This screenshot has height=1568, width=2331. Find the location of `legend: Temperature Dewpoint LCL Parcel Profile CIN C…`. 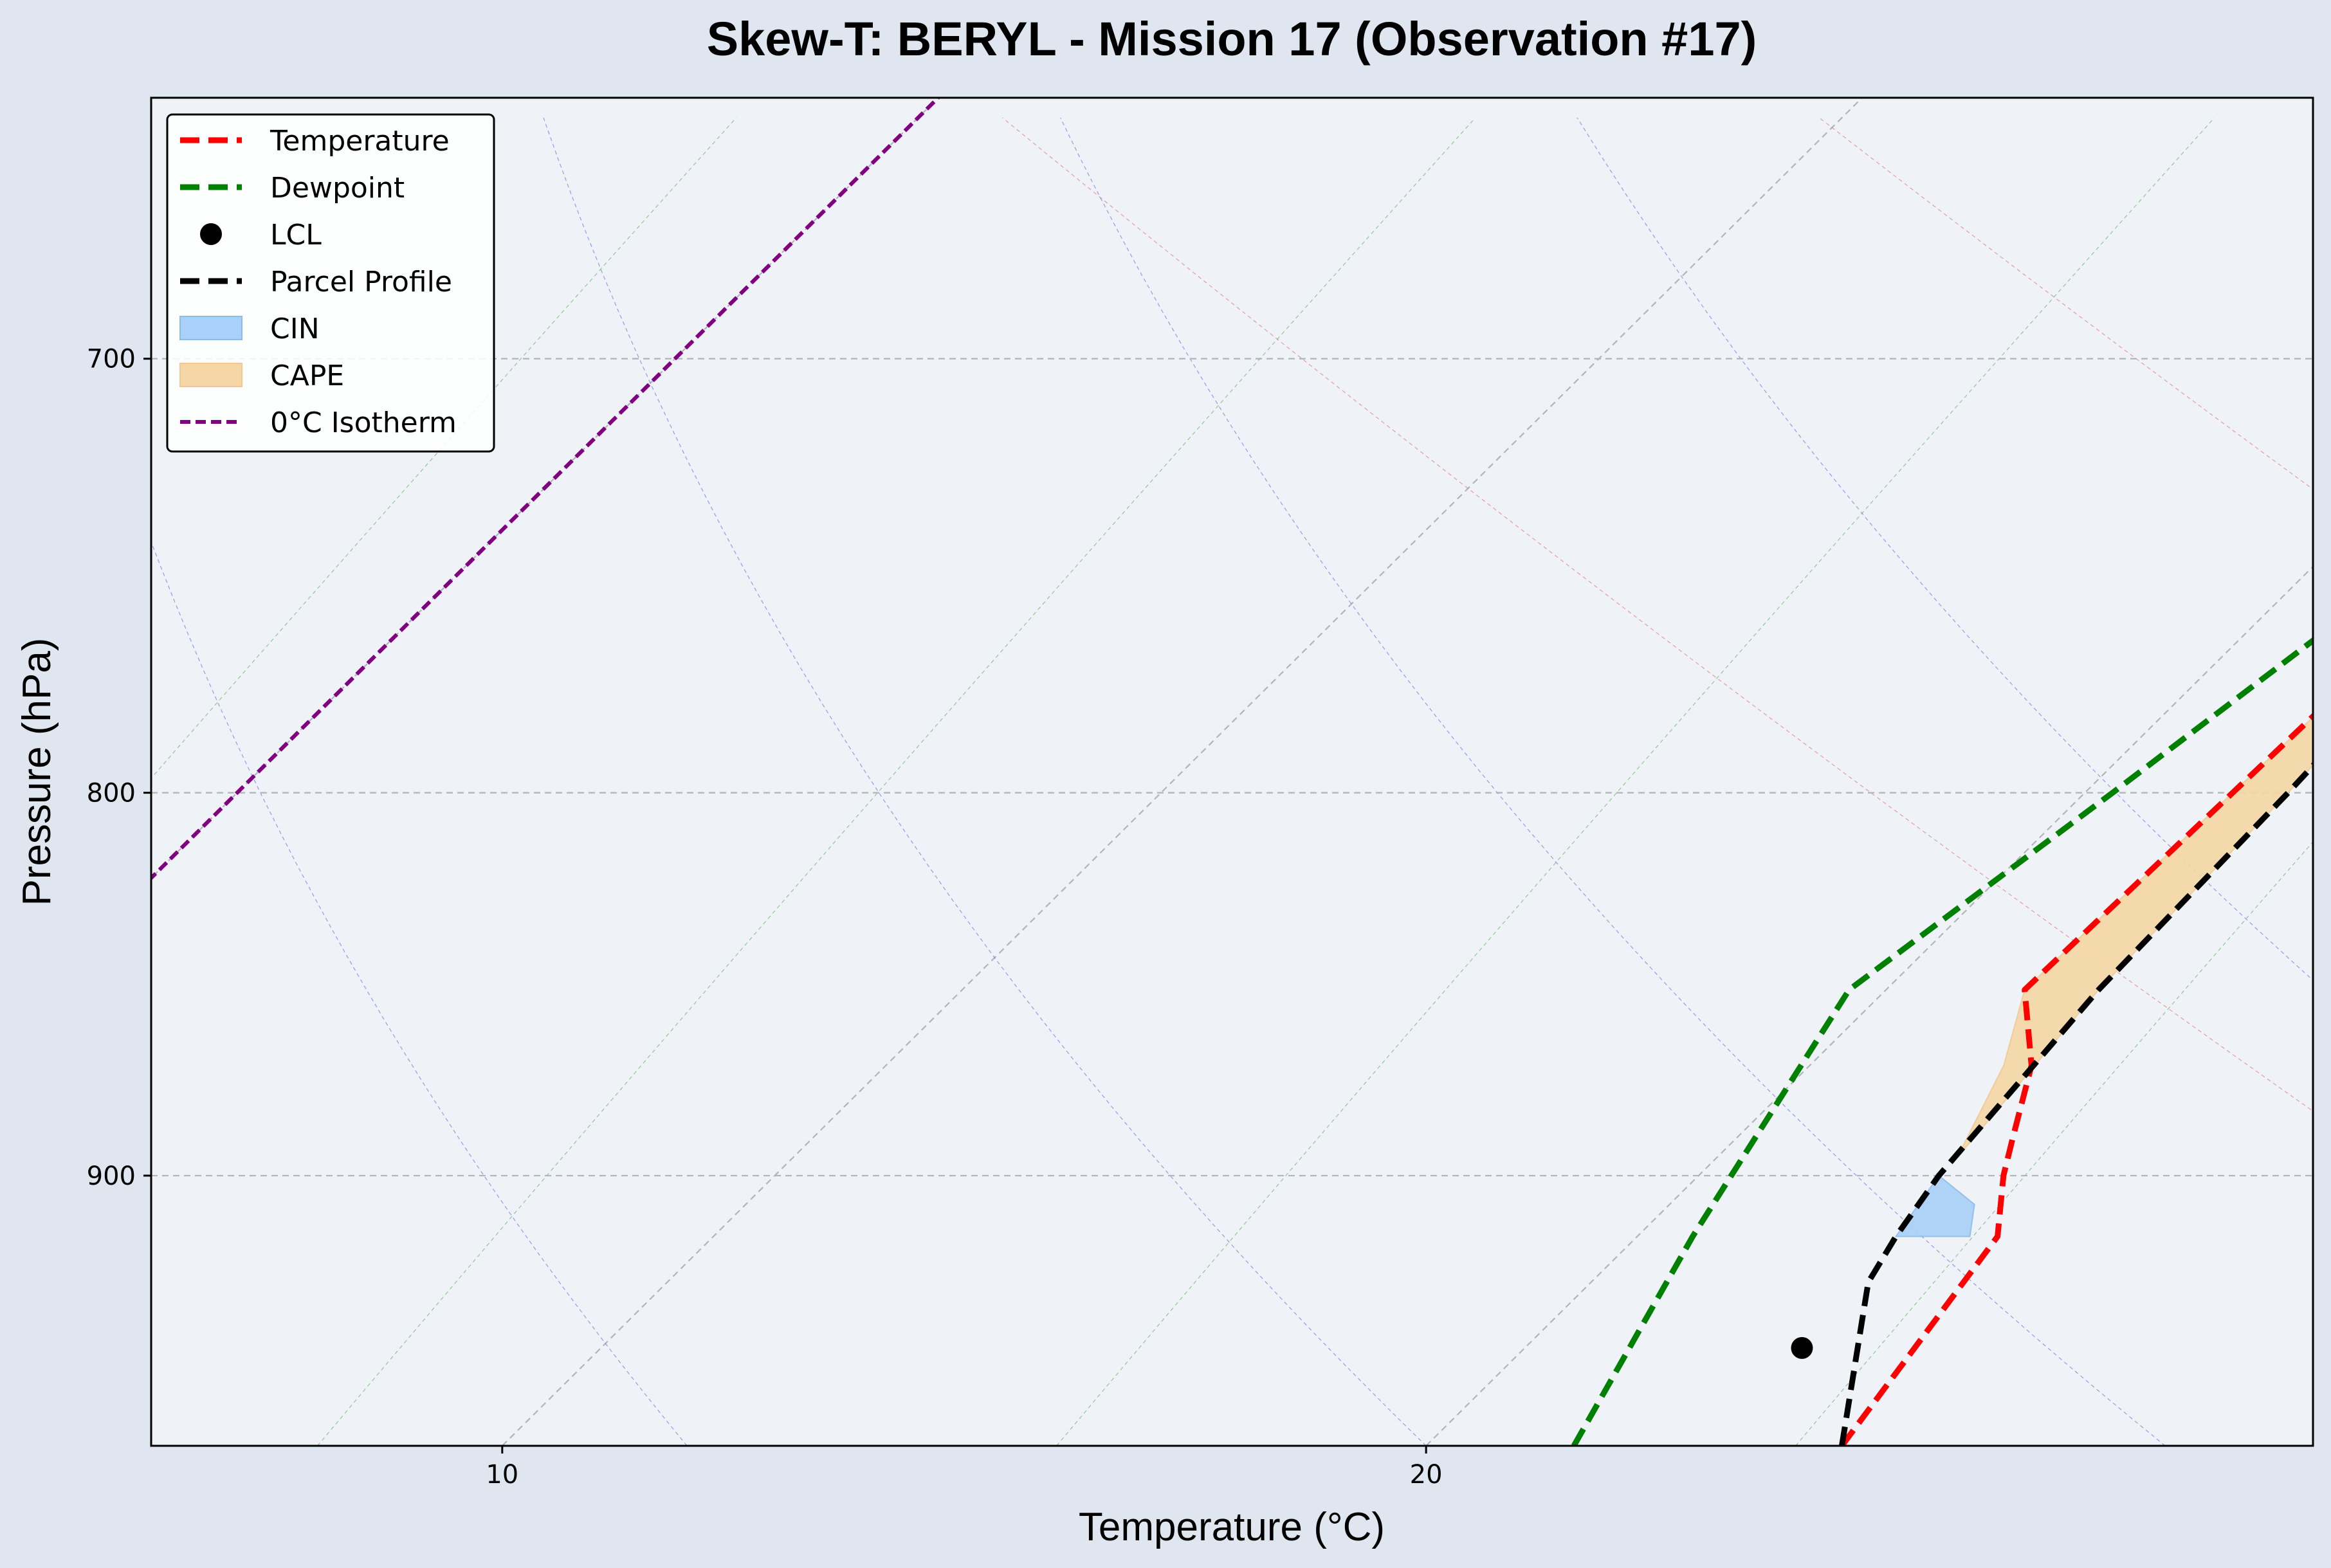

legend: Temperature Dewpoint LCL Parcel Profile CIN C… is located at coordinates (330, 283).